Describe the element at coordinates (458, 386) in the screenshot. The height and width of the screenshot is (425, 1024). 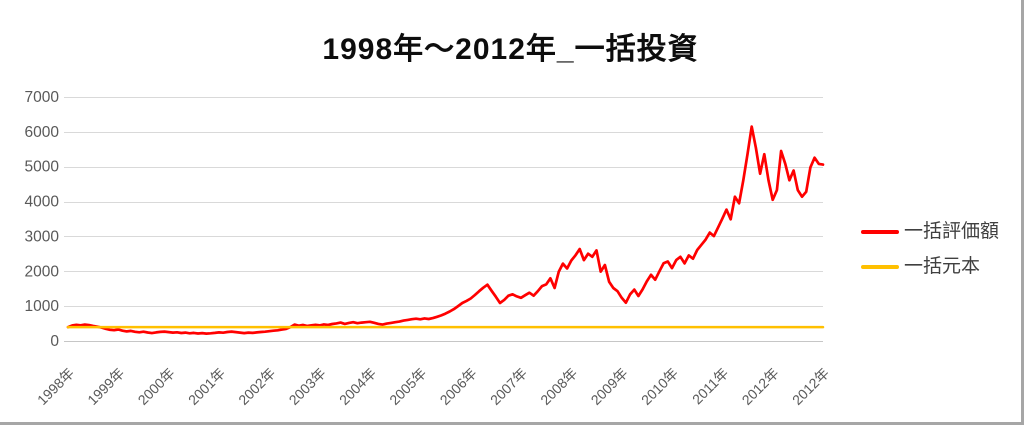
I see `x-axis-tick-label: 2006年` at that location.